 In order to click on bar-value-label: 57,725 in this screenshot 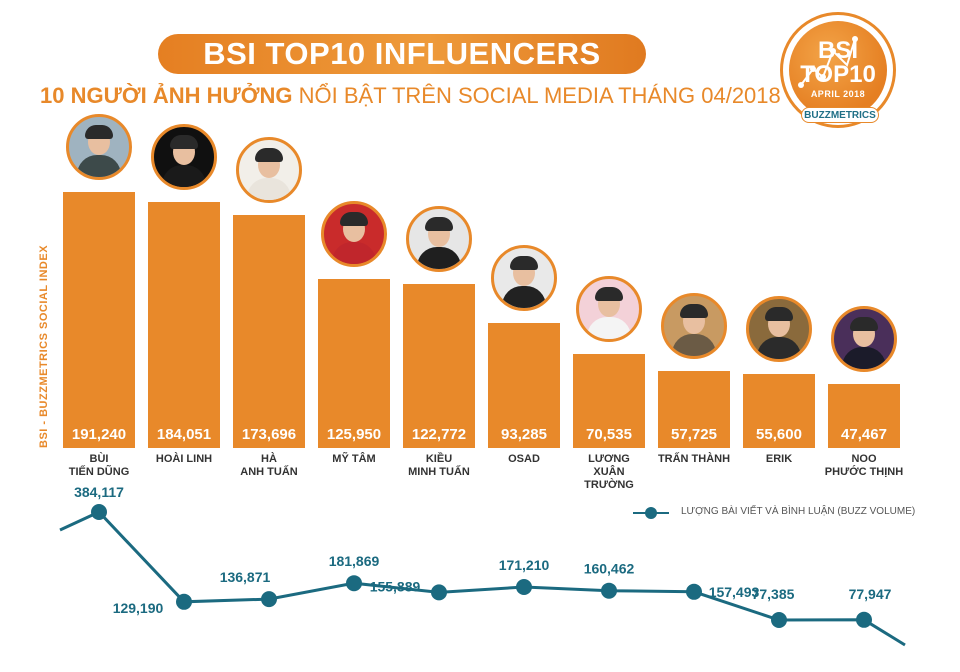, I will do `click(694, 434)`.